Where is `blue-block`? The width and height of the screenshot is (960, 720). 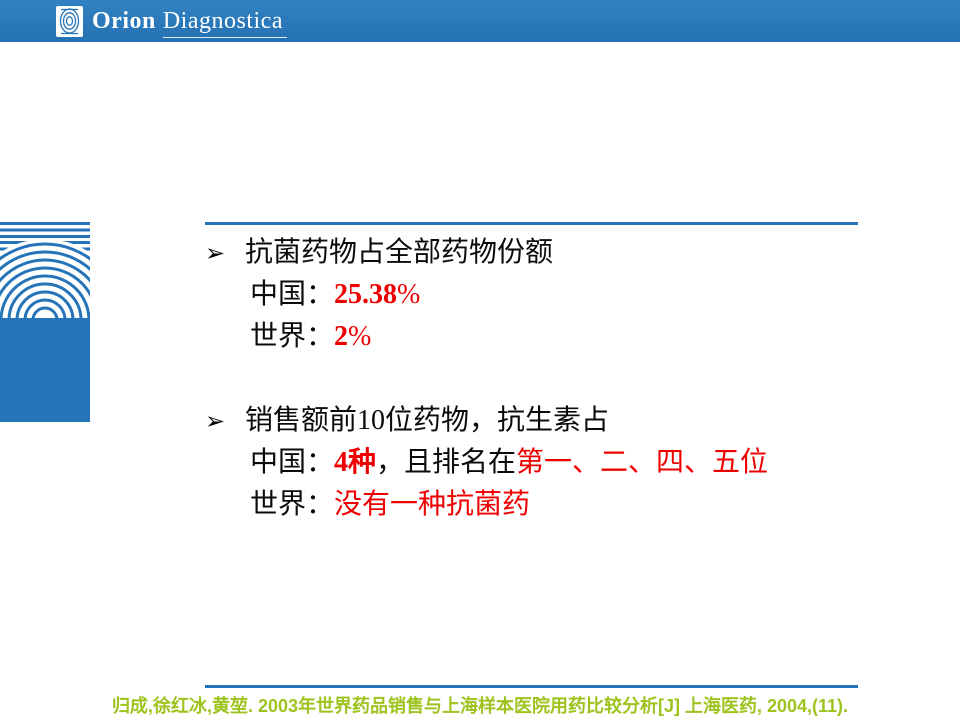
blue-block is located at coordinates (45, 370).